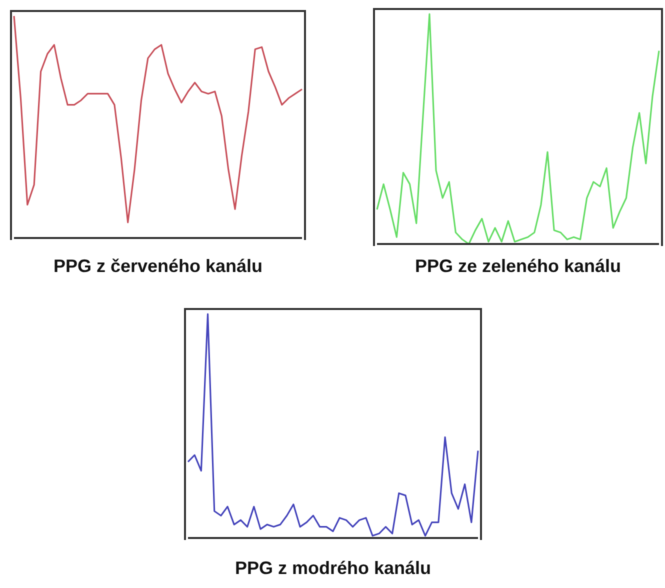  I want to click on x-axis-title: PPG ze zeleného kanálu, so click(518, 266).